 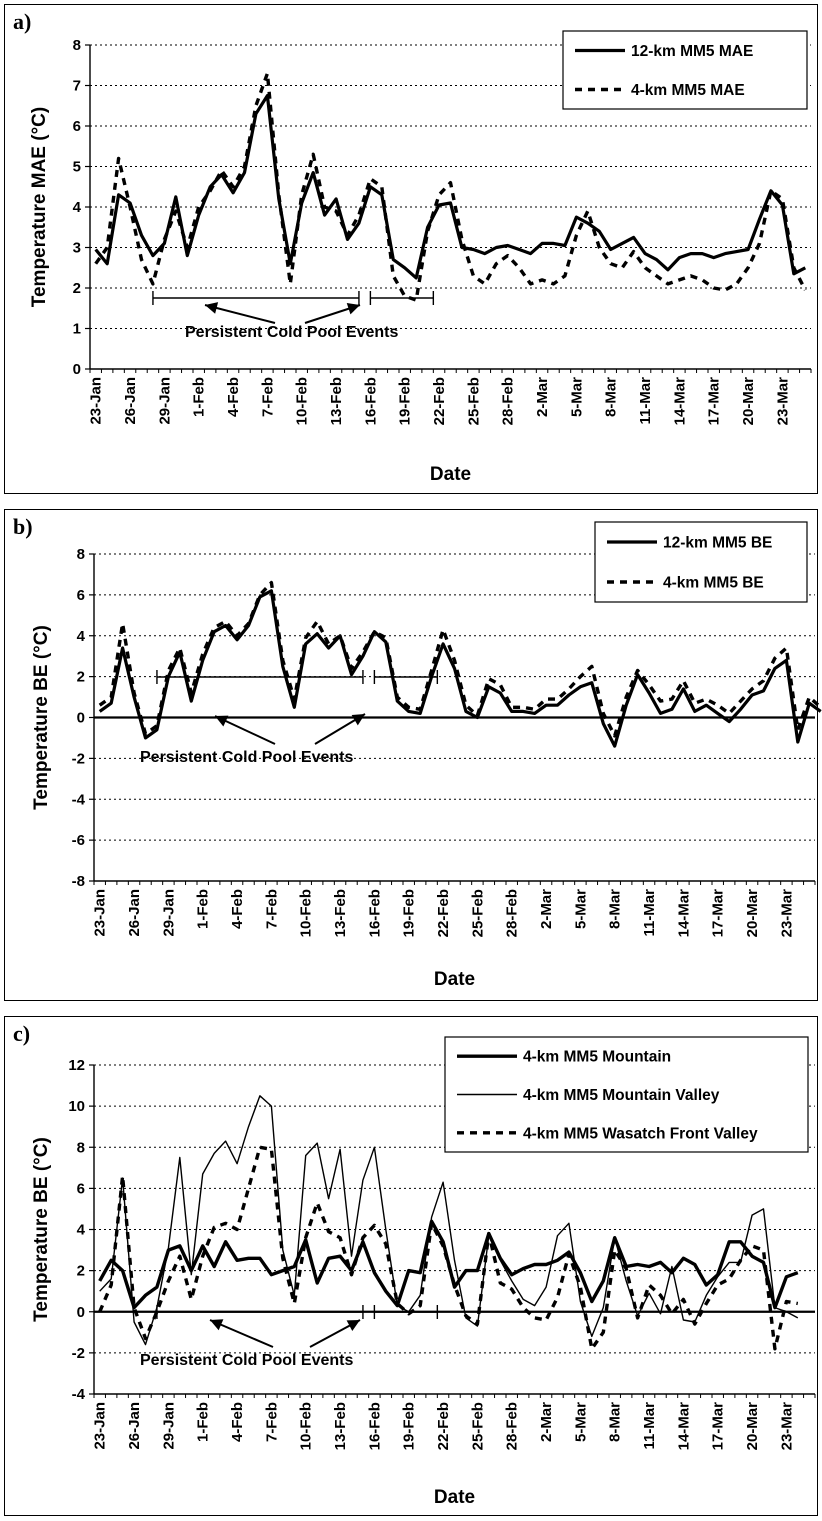 I want to click on x-tick-label: 28-Feb, so click(x=508, y=401).